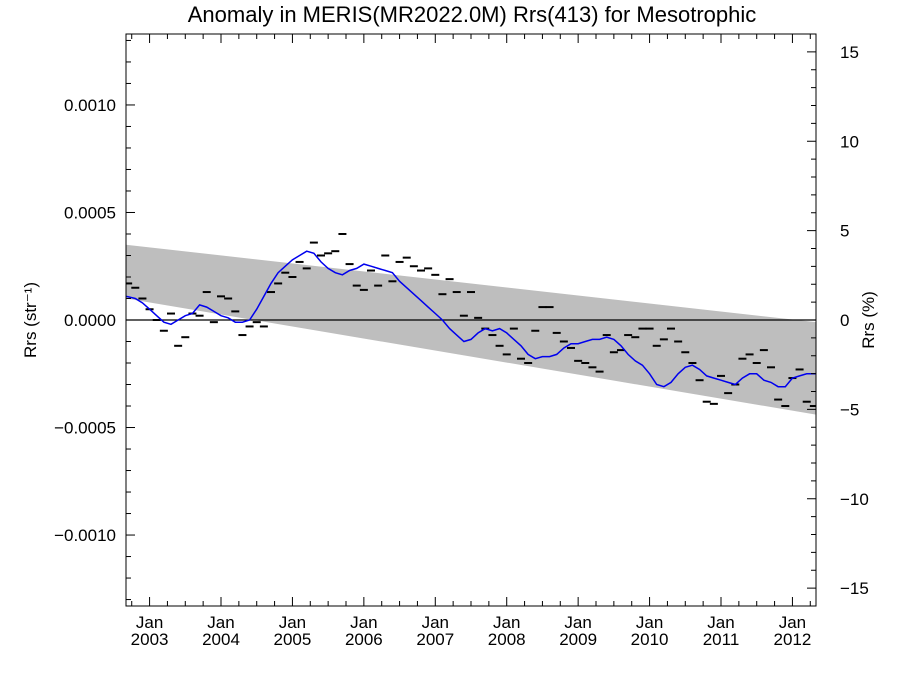  Describe the element at coordinates (793, 639) in the screenshot. I see `x-tick-year-label: 2012` at that location.